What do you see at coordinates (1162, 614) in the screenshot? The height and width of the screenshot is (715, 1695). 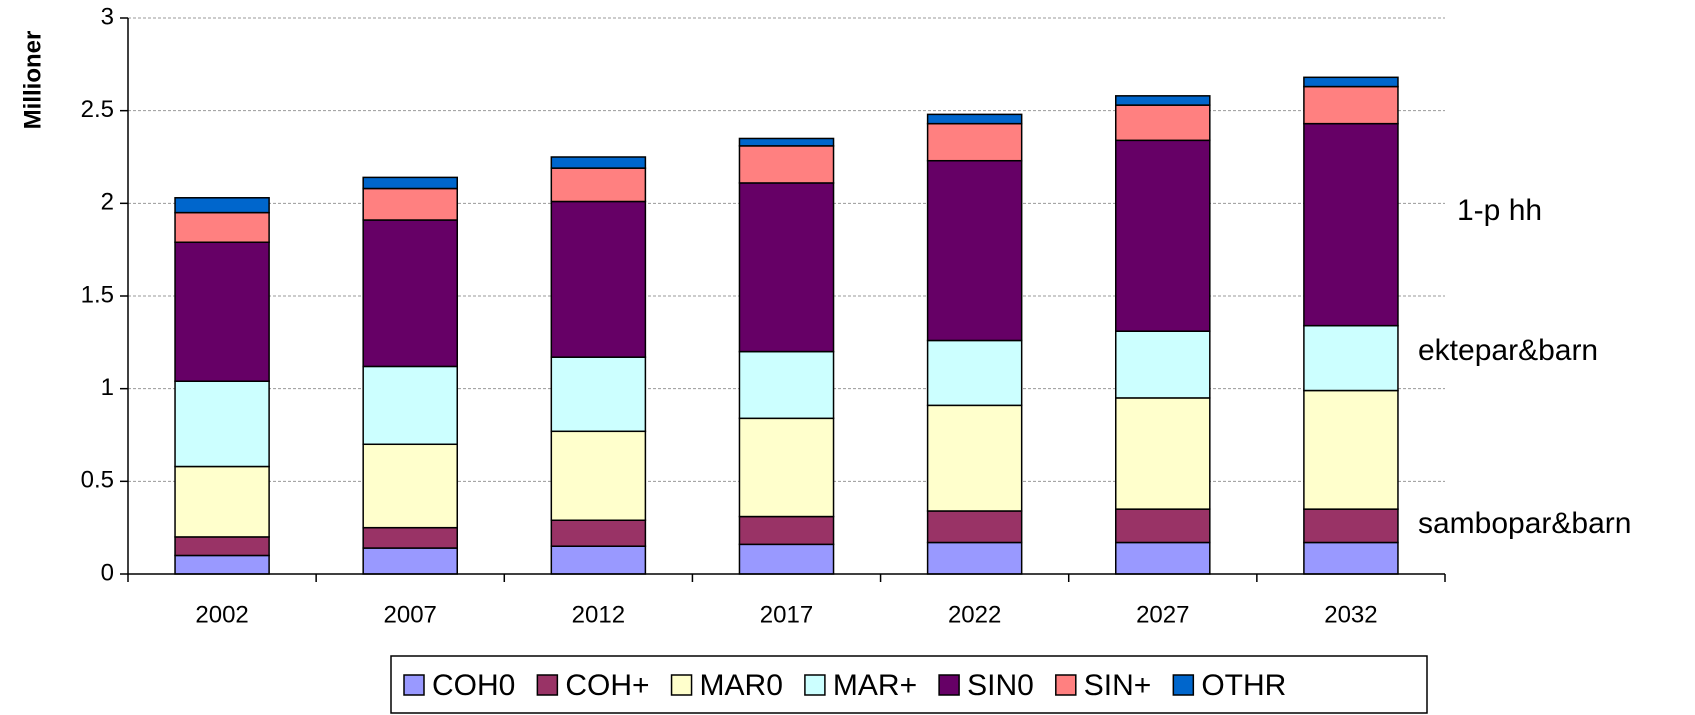 I see `x-tick-label: 2027` at bounding box center [1162, 614].